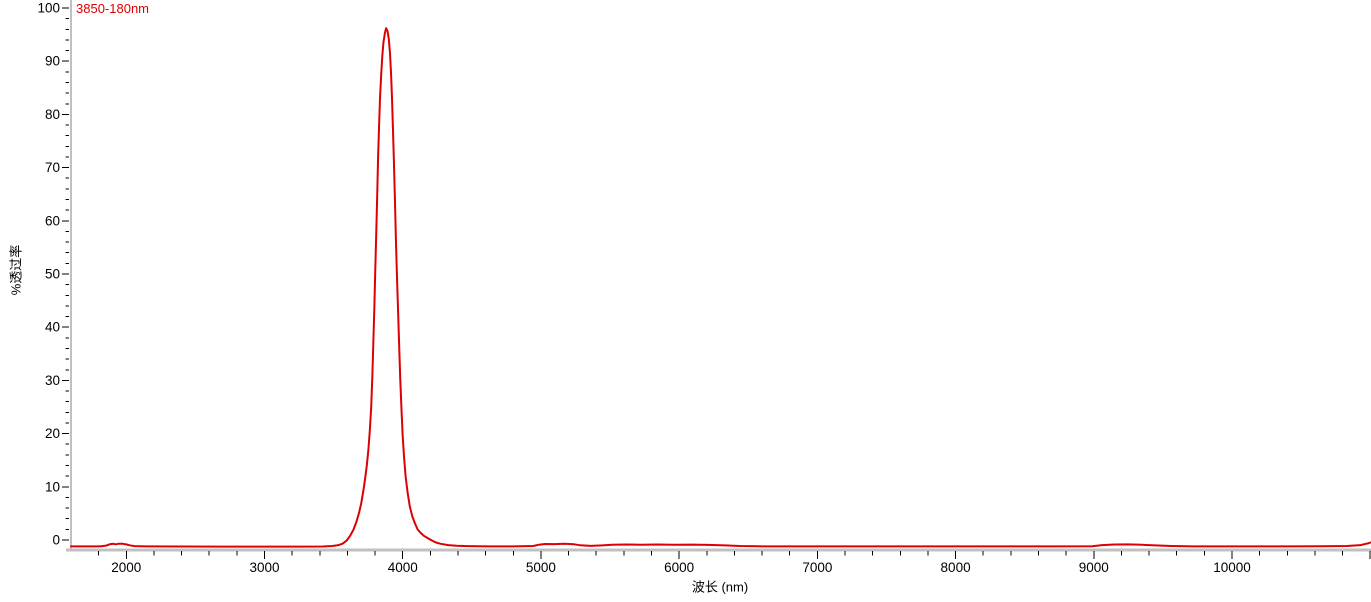 The width and height of the screenshot is (1371, 602). What do you see at coordinates (956, 567) in the screenshot?
I see `x-tick-label: 8000` at bounding box center [956, 567].